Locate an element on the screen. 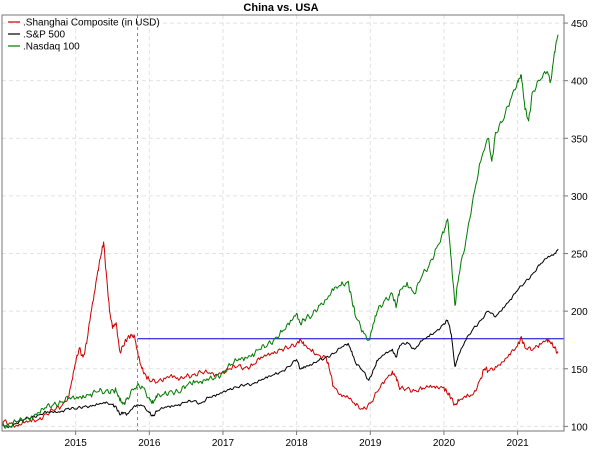 The width and height of the screenshot is (595, 450). legend-label: .S&P 500 is located at coordinates (44, 35).